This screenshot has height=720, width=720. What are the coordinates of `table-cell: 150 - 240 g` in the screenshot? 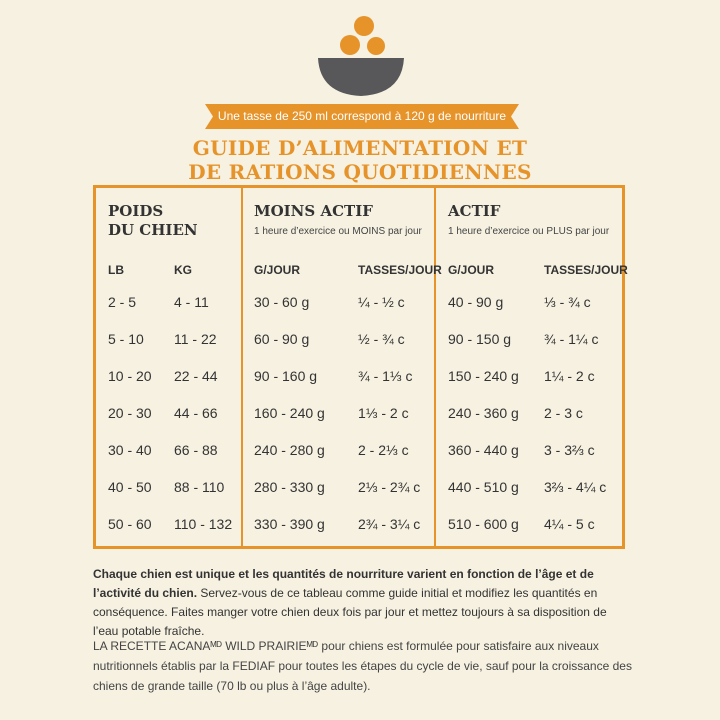 It's located at (483, 376).